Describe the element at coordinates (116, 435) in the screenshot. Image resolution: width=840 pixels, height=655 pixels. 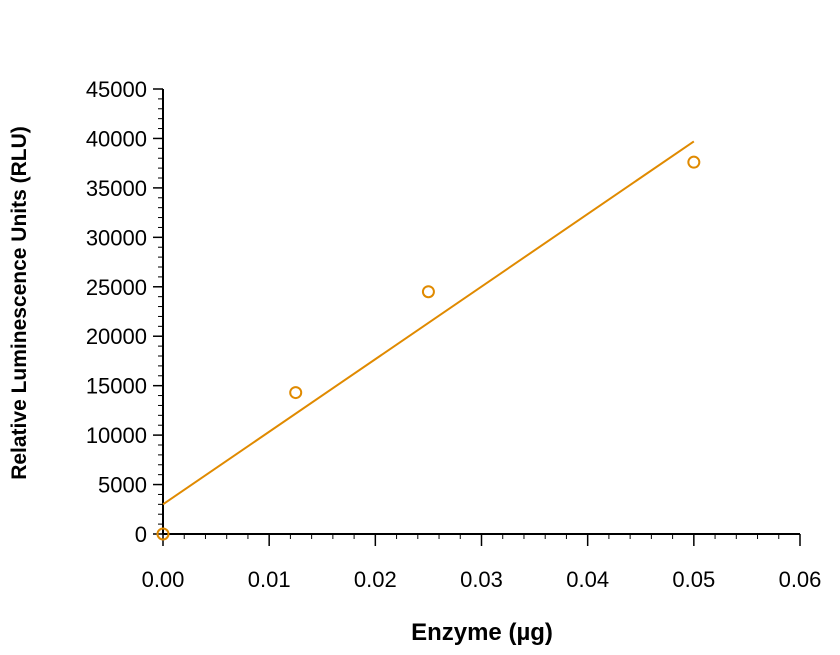
I see `y-tick-label: 10000` at that location.